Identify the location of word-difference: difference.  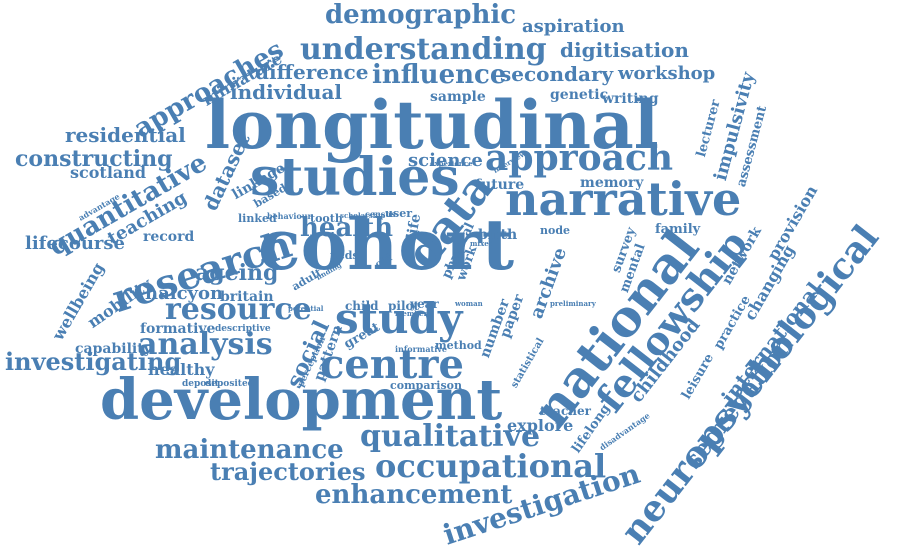
(312, 72).